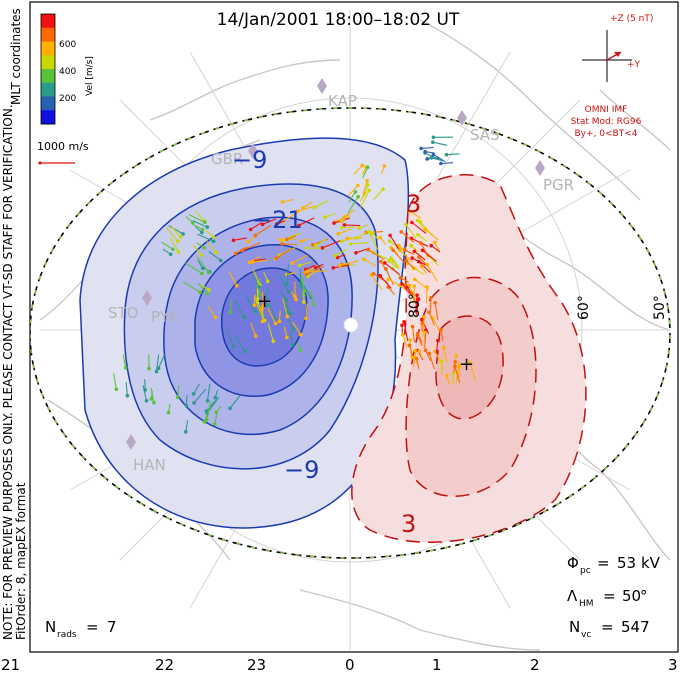  What do you see at coordinates (631, 596) in the screenshot?
I see `lambda-hm-value: 50` at bounding box center [631, 596].